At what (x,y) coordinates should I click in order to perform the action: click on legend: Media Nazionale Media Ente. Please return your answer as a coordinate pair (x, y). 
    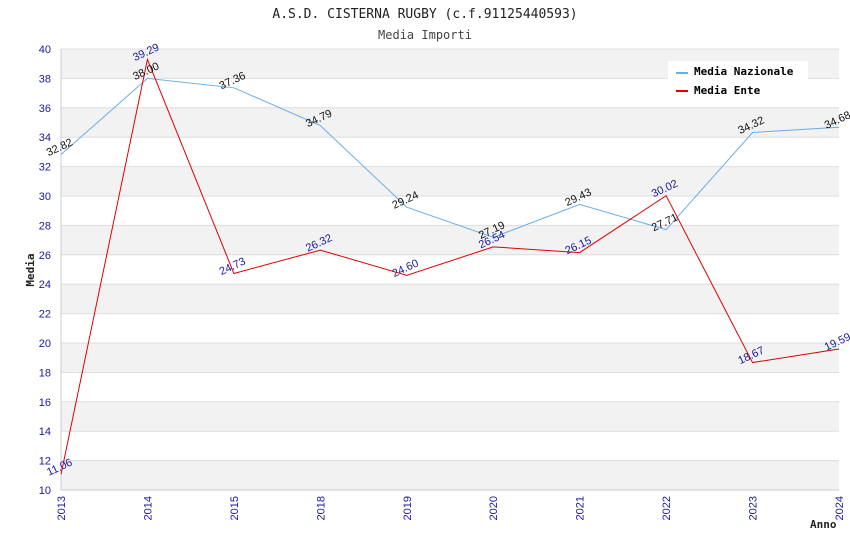
    Looking at the image, I should click on (738, 81).